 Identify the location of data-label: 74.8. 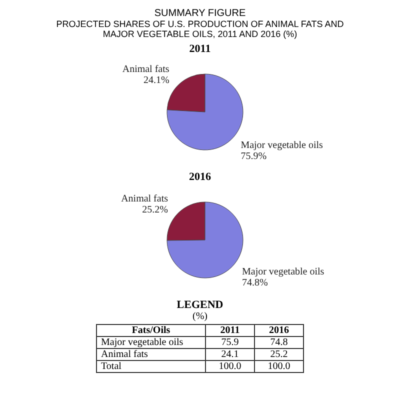
(279, 342).